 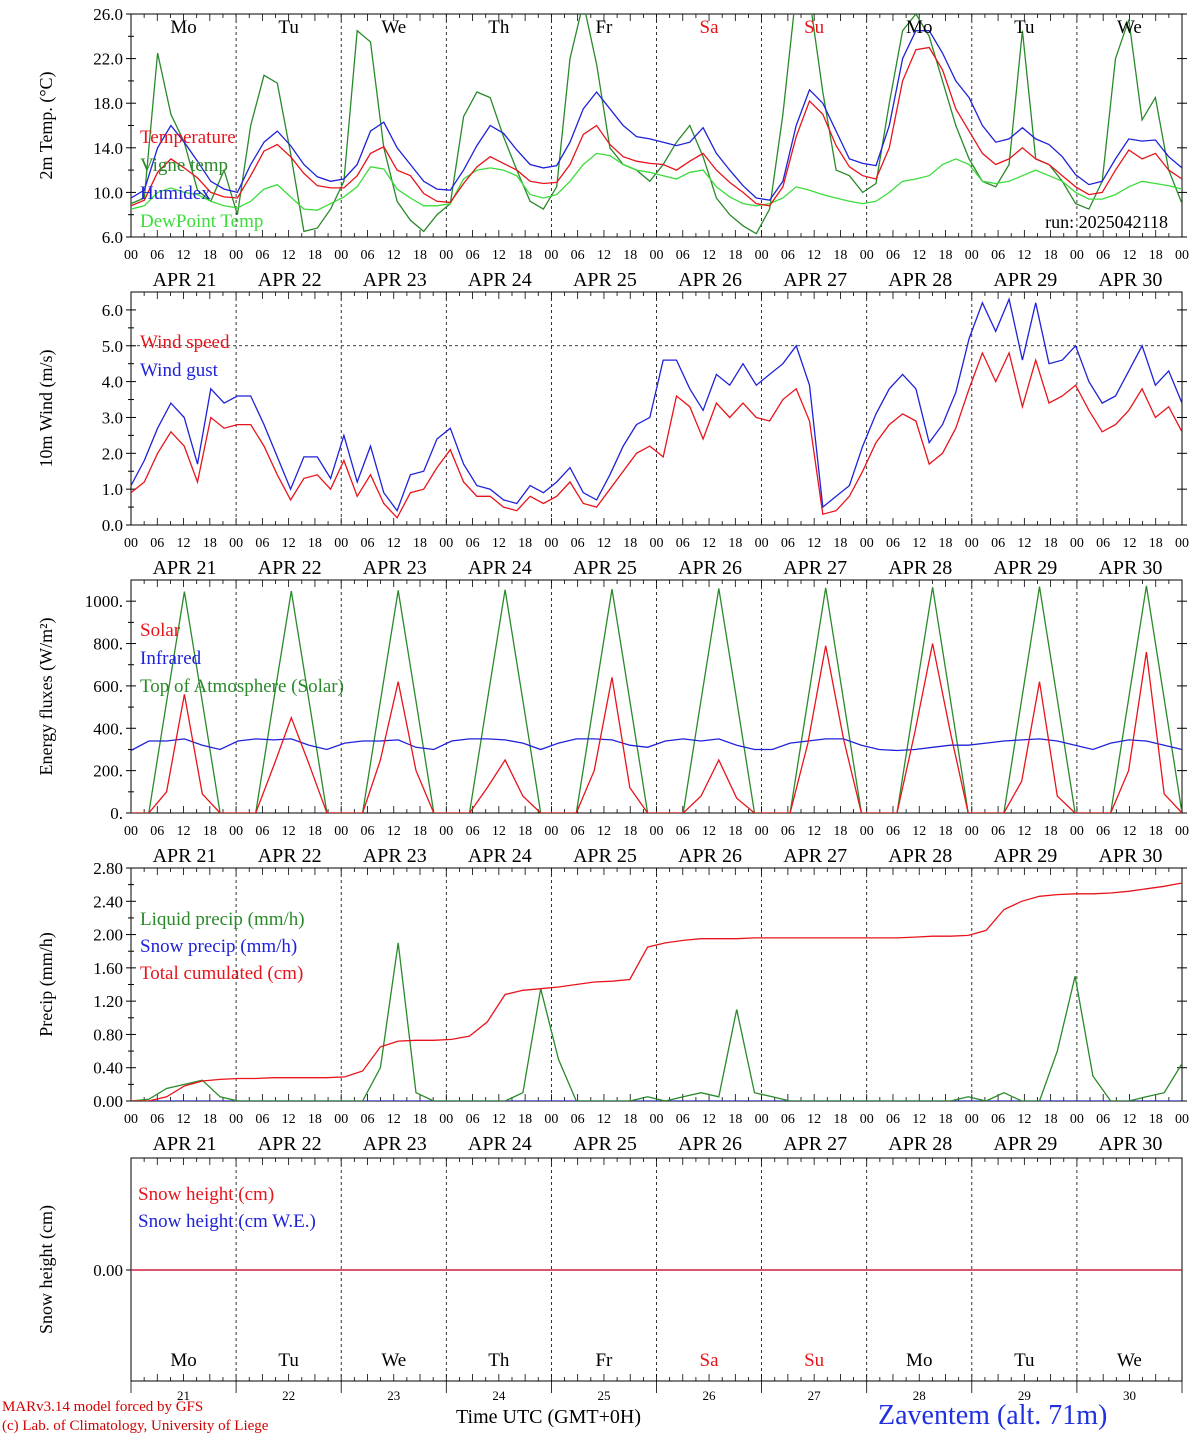 I want to click on y-tick-label: 800., so click(x=108, y=644).